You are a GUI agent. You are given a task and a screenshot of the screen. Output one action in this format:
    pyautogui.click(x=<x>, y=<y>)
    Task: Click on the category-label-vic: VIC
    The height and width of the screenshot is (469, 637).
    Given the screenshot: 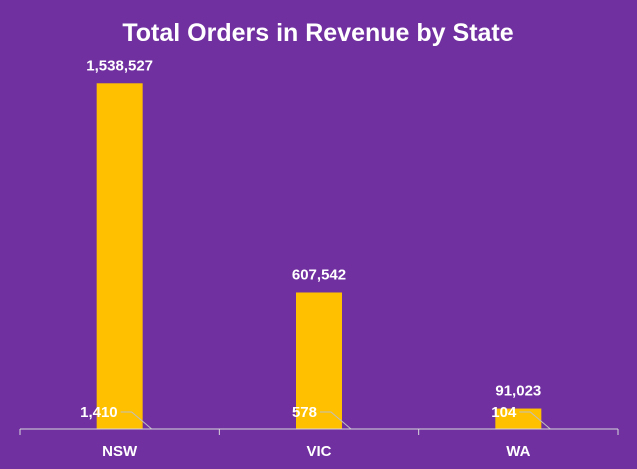 What is the action you would take?
    pyautogui.click(x=318, y=451)
    